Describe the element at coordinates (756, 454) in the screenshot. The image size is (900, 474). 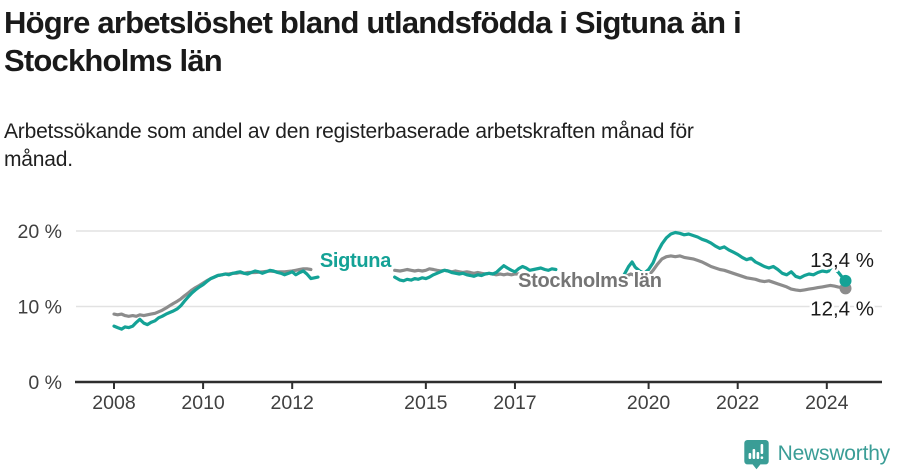
I see `newsworthy-bubble-chart-icon` at that location.